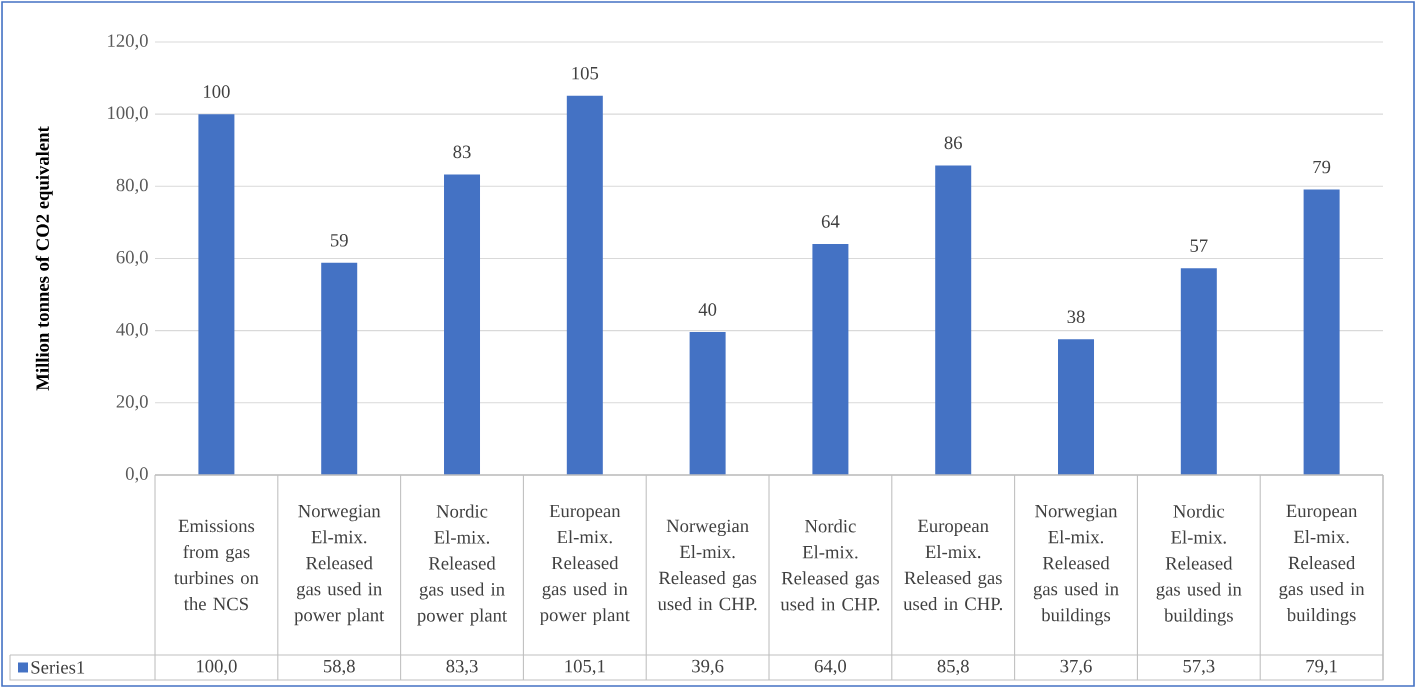 The width and height of the screenshot is (1416, 688). I want to click on x-tick-label: Nordic El-mix. Released gas used in buildings, so click(1199, 565).